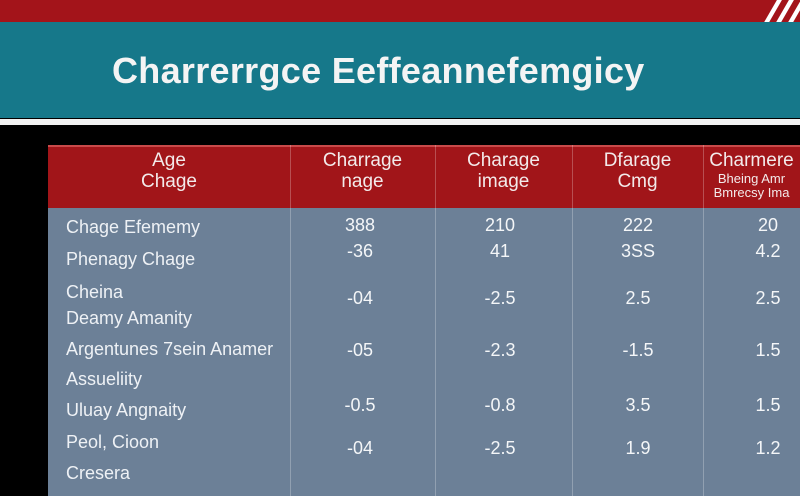 The image size is (800, 496). Describe the element at coordinates (113, 442) in the screenshot. I see `row-label: Peol, Cioon` at that location.